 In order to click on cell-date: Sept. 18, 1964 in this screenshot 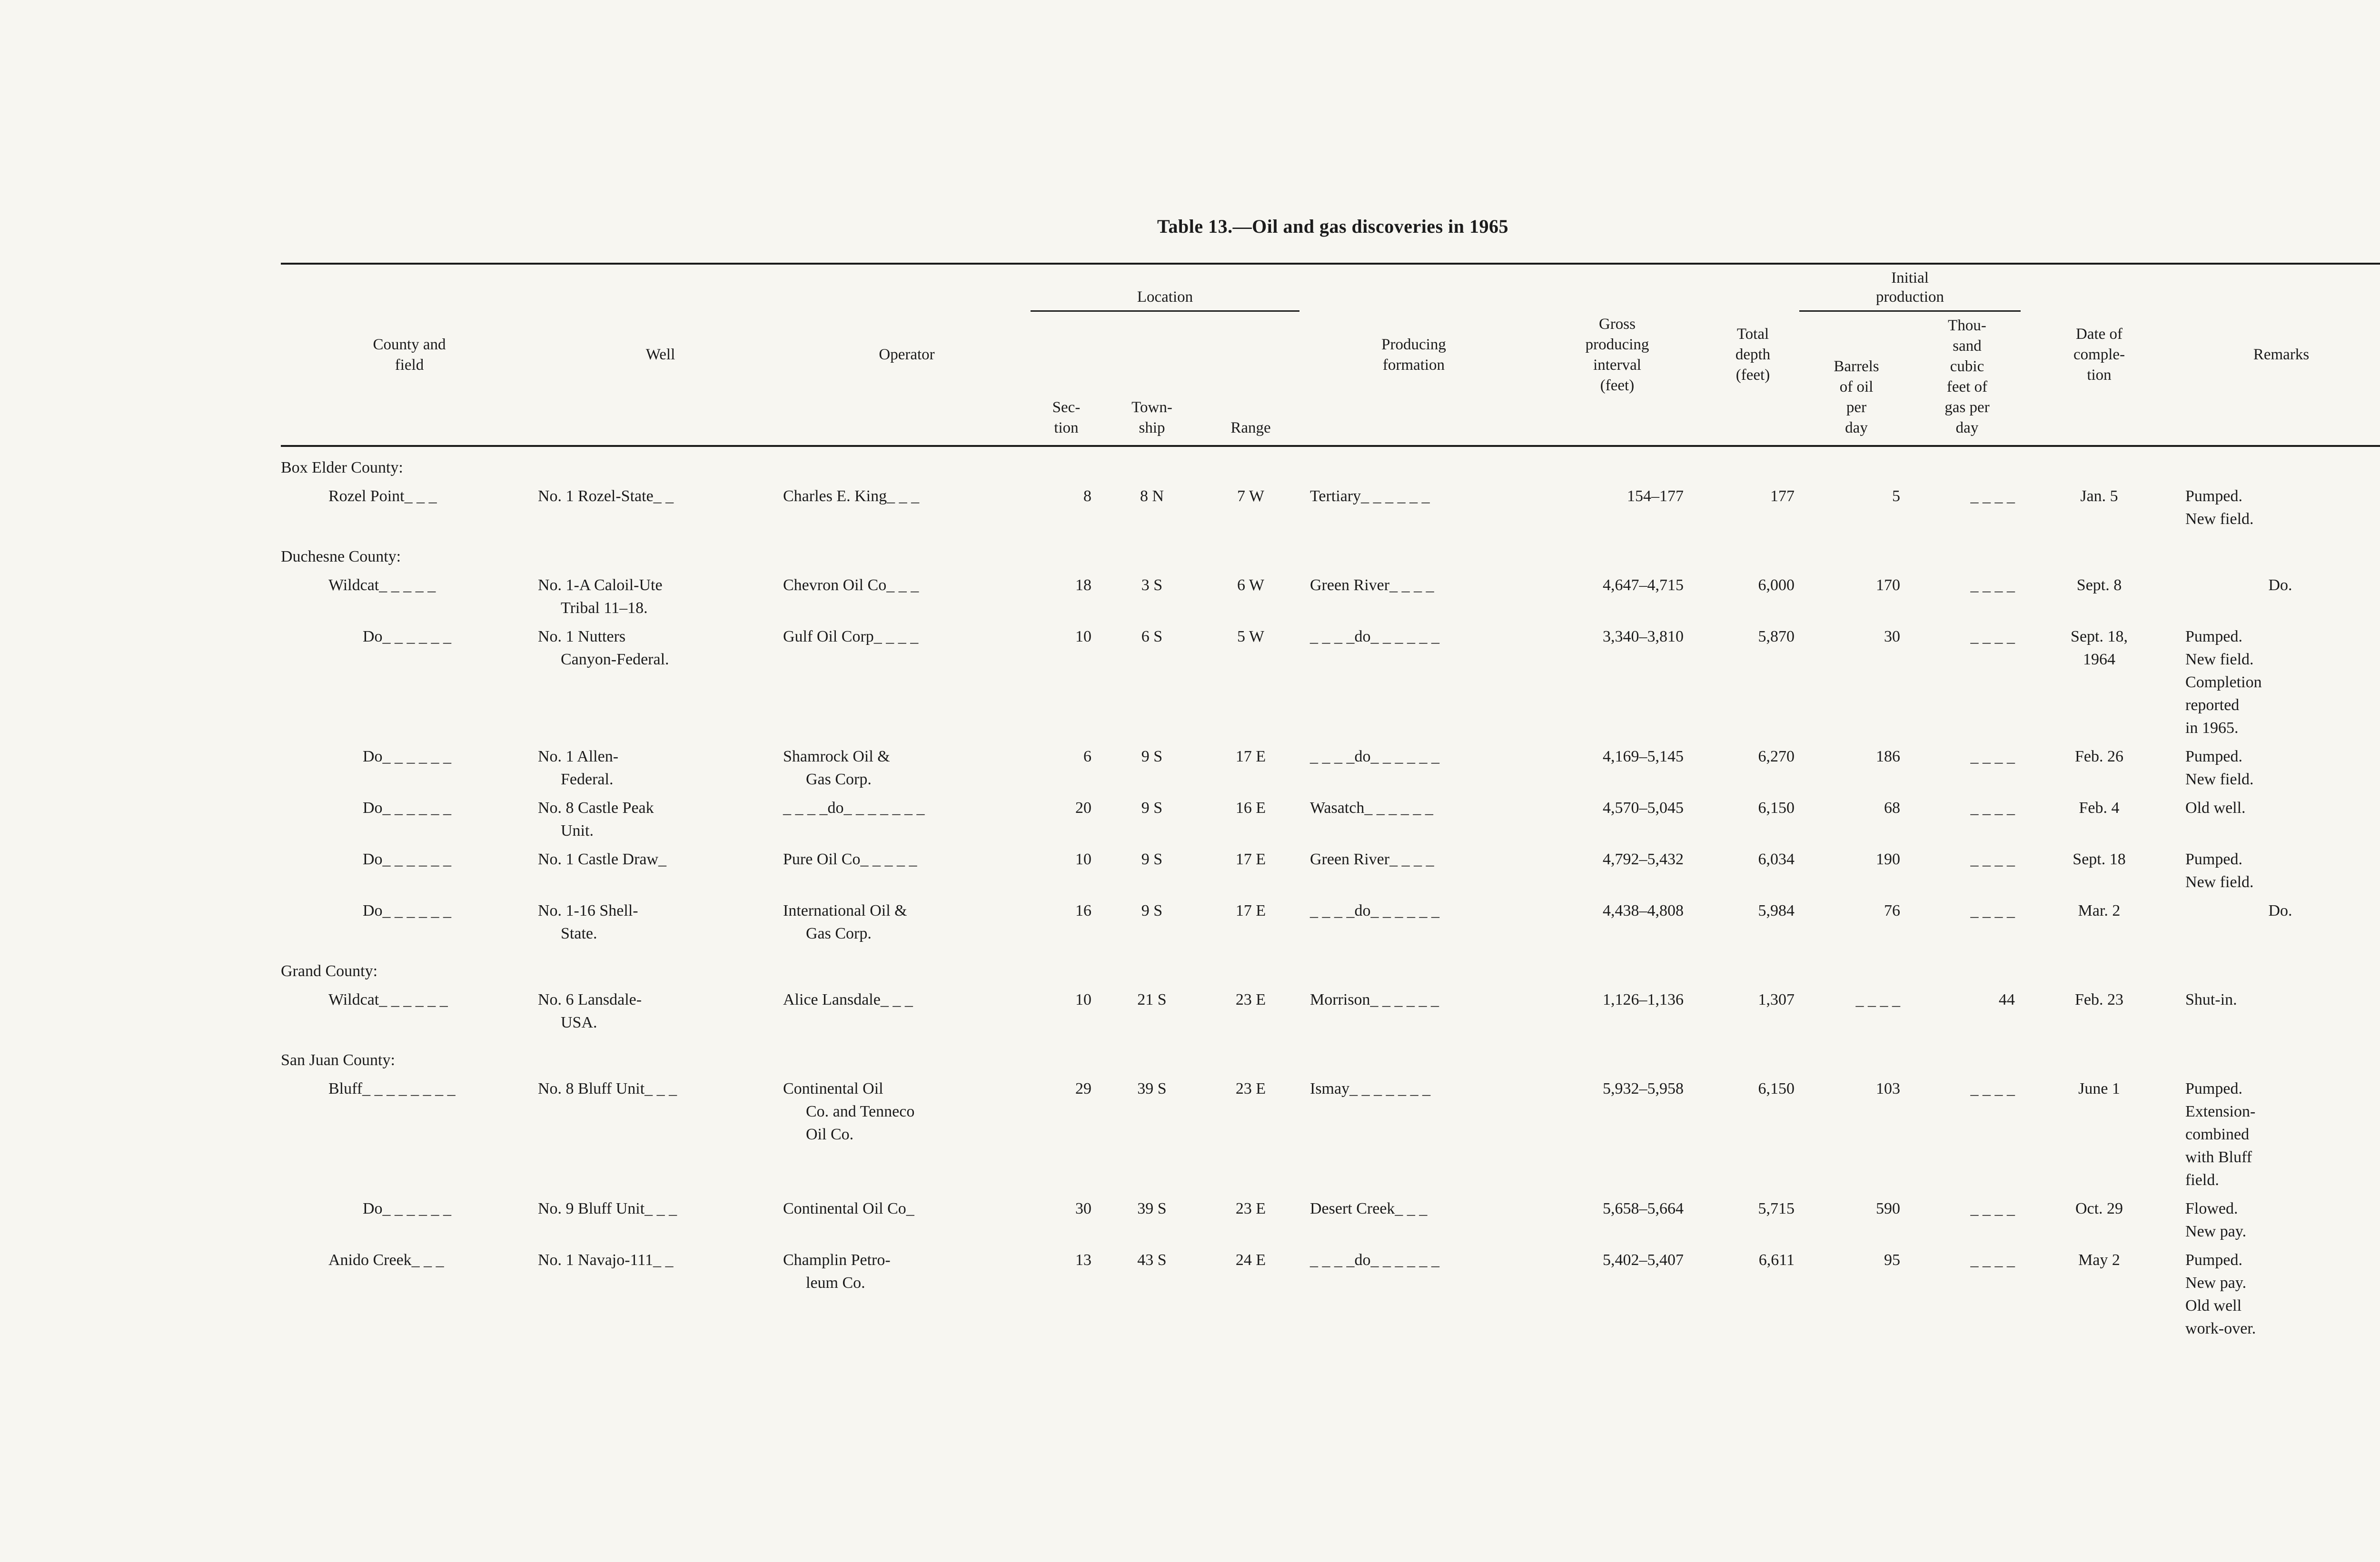, I will do `click(2099, 648)`.